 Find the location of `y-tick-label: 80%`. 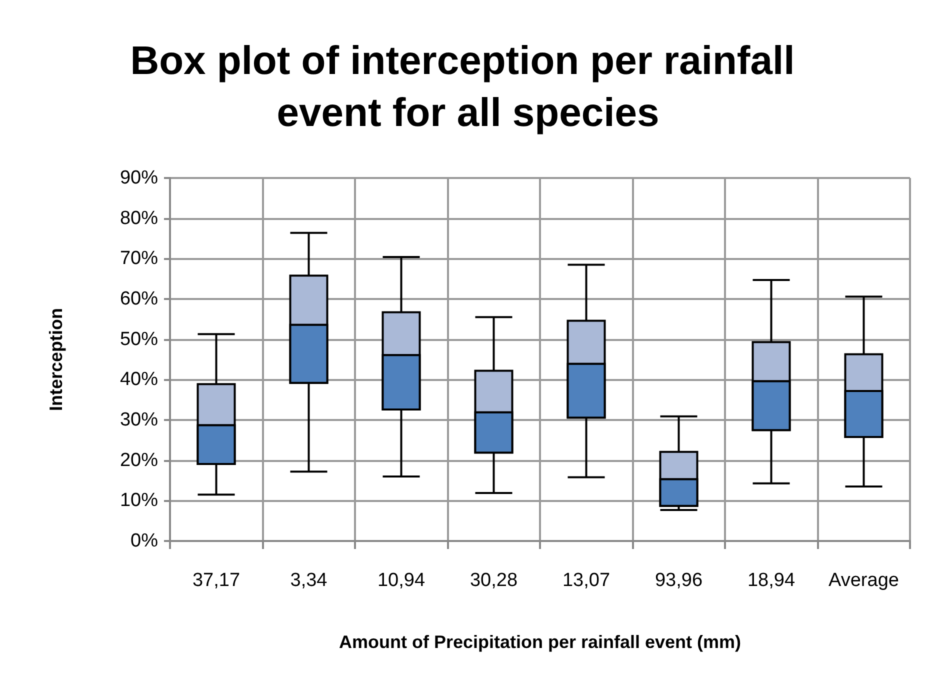

y-tick-label: 80% is located at coordinates (139, 218).